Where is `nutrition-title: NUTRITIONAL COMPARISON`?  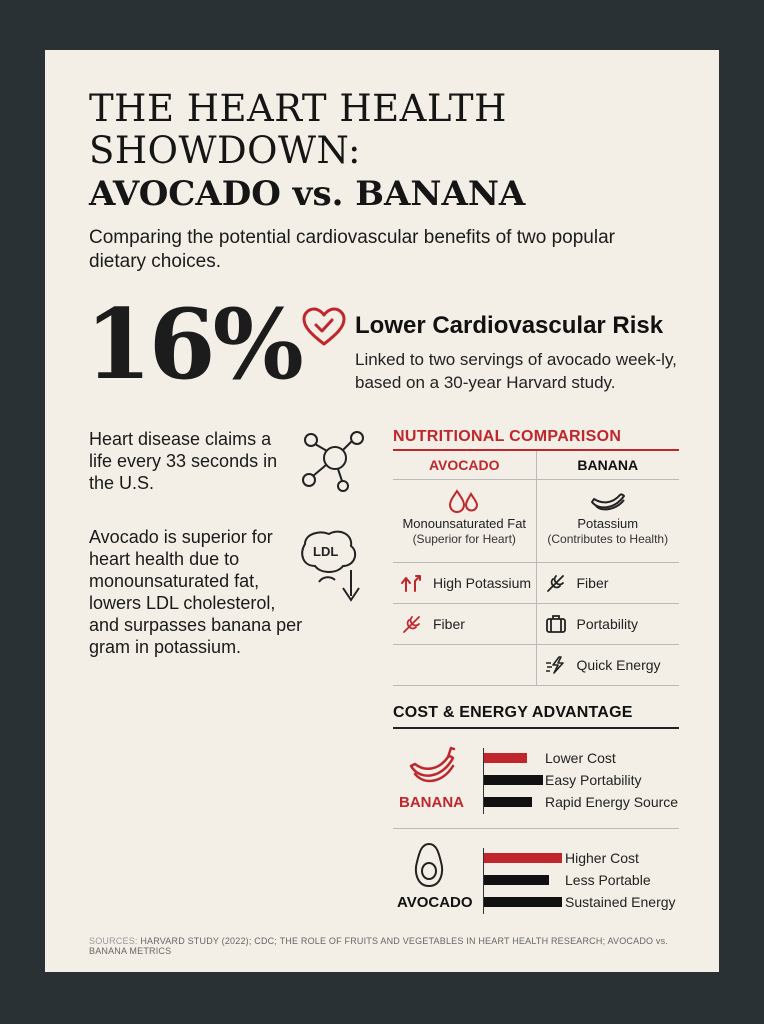
nutrition-title: NUTRITIONAL COMPARISON is located at coordinates (507, 436).